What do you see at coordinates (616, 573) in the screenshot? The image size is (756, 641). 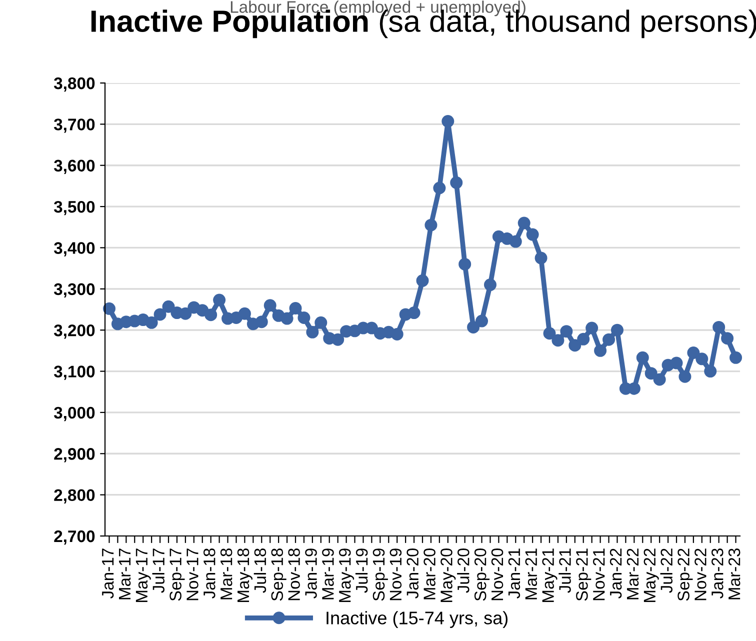 I see `x-tick-label: Jan-22` at bounding box center [616, 573].